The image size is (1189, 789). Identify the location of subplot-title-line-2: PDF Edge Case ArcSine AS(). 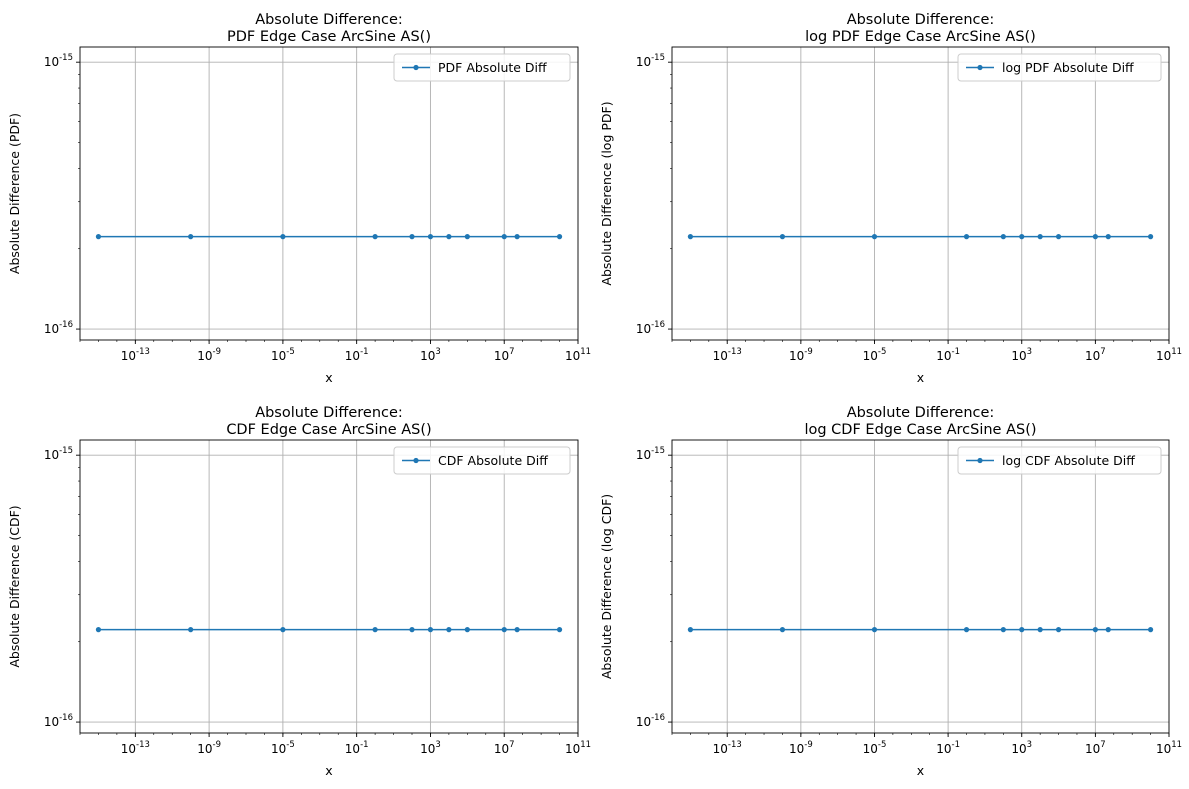
(329, 37).